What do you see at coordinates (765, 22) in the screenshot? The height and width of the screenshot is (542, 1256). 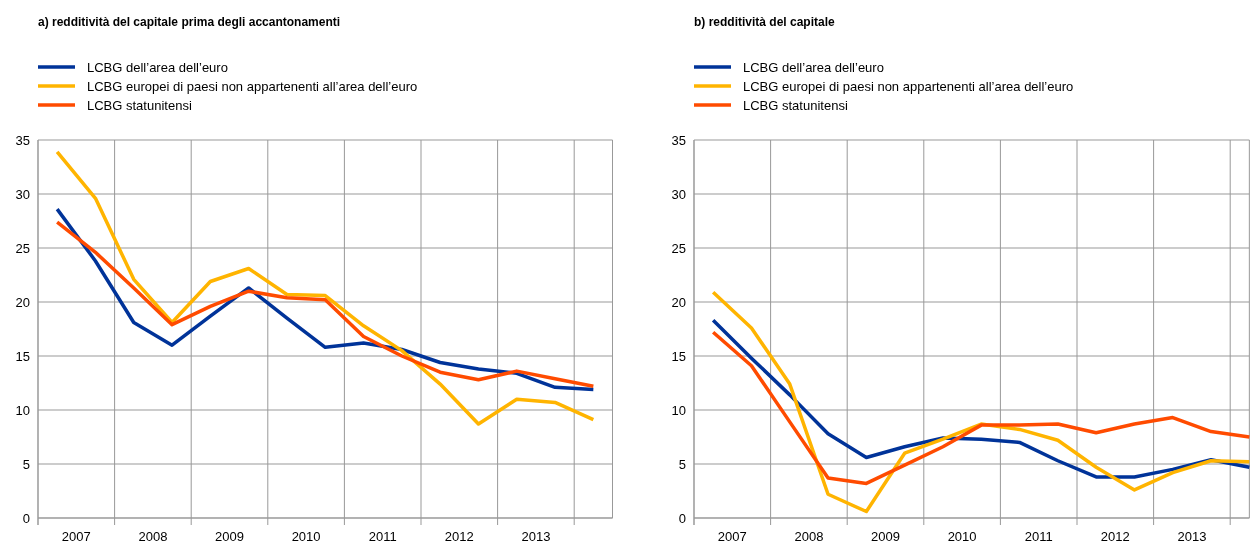 I see `chart-title: b) redditività del capitale` at bounding box center [765, 22].